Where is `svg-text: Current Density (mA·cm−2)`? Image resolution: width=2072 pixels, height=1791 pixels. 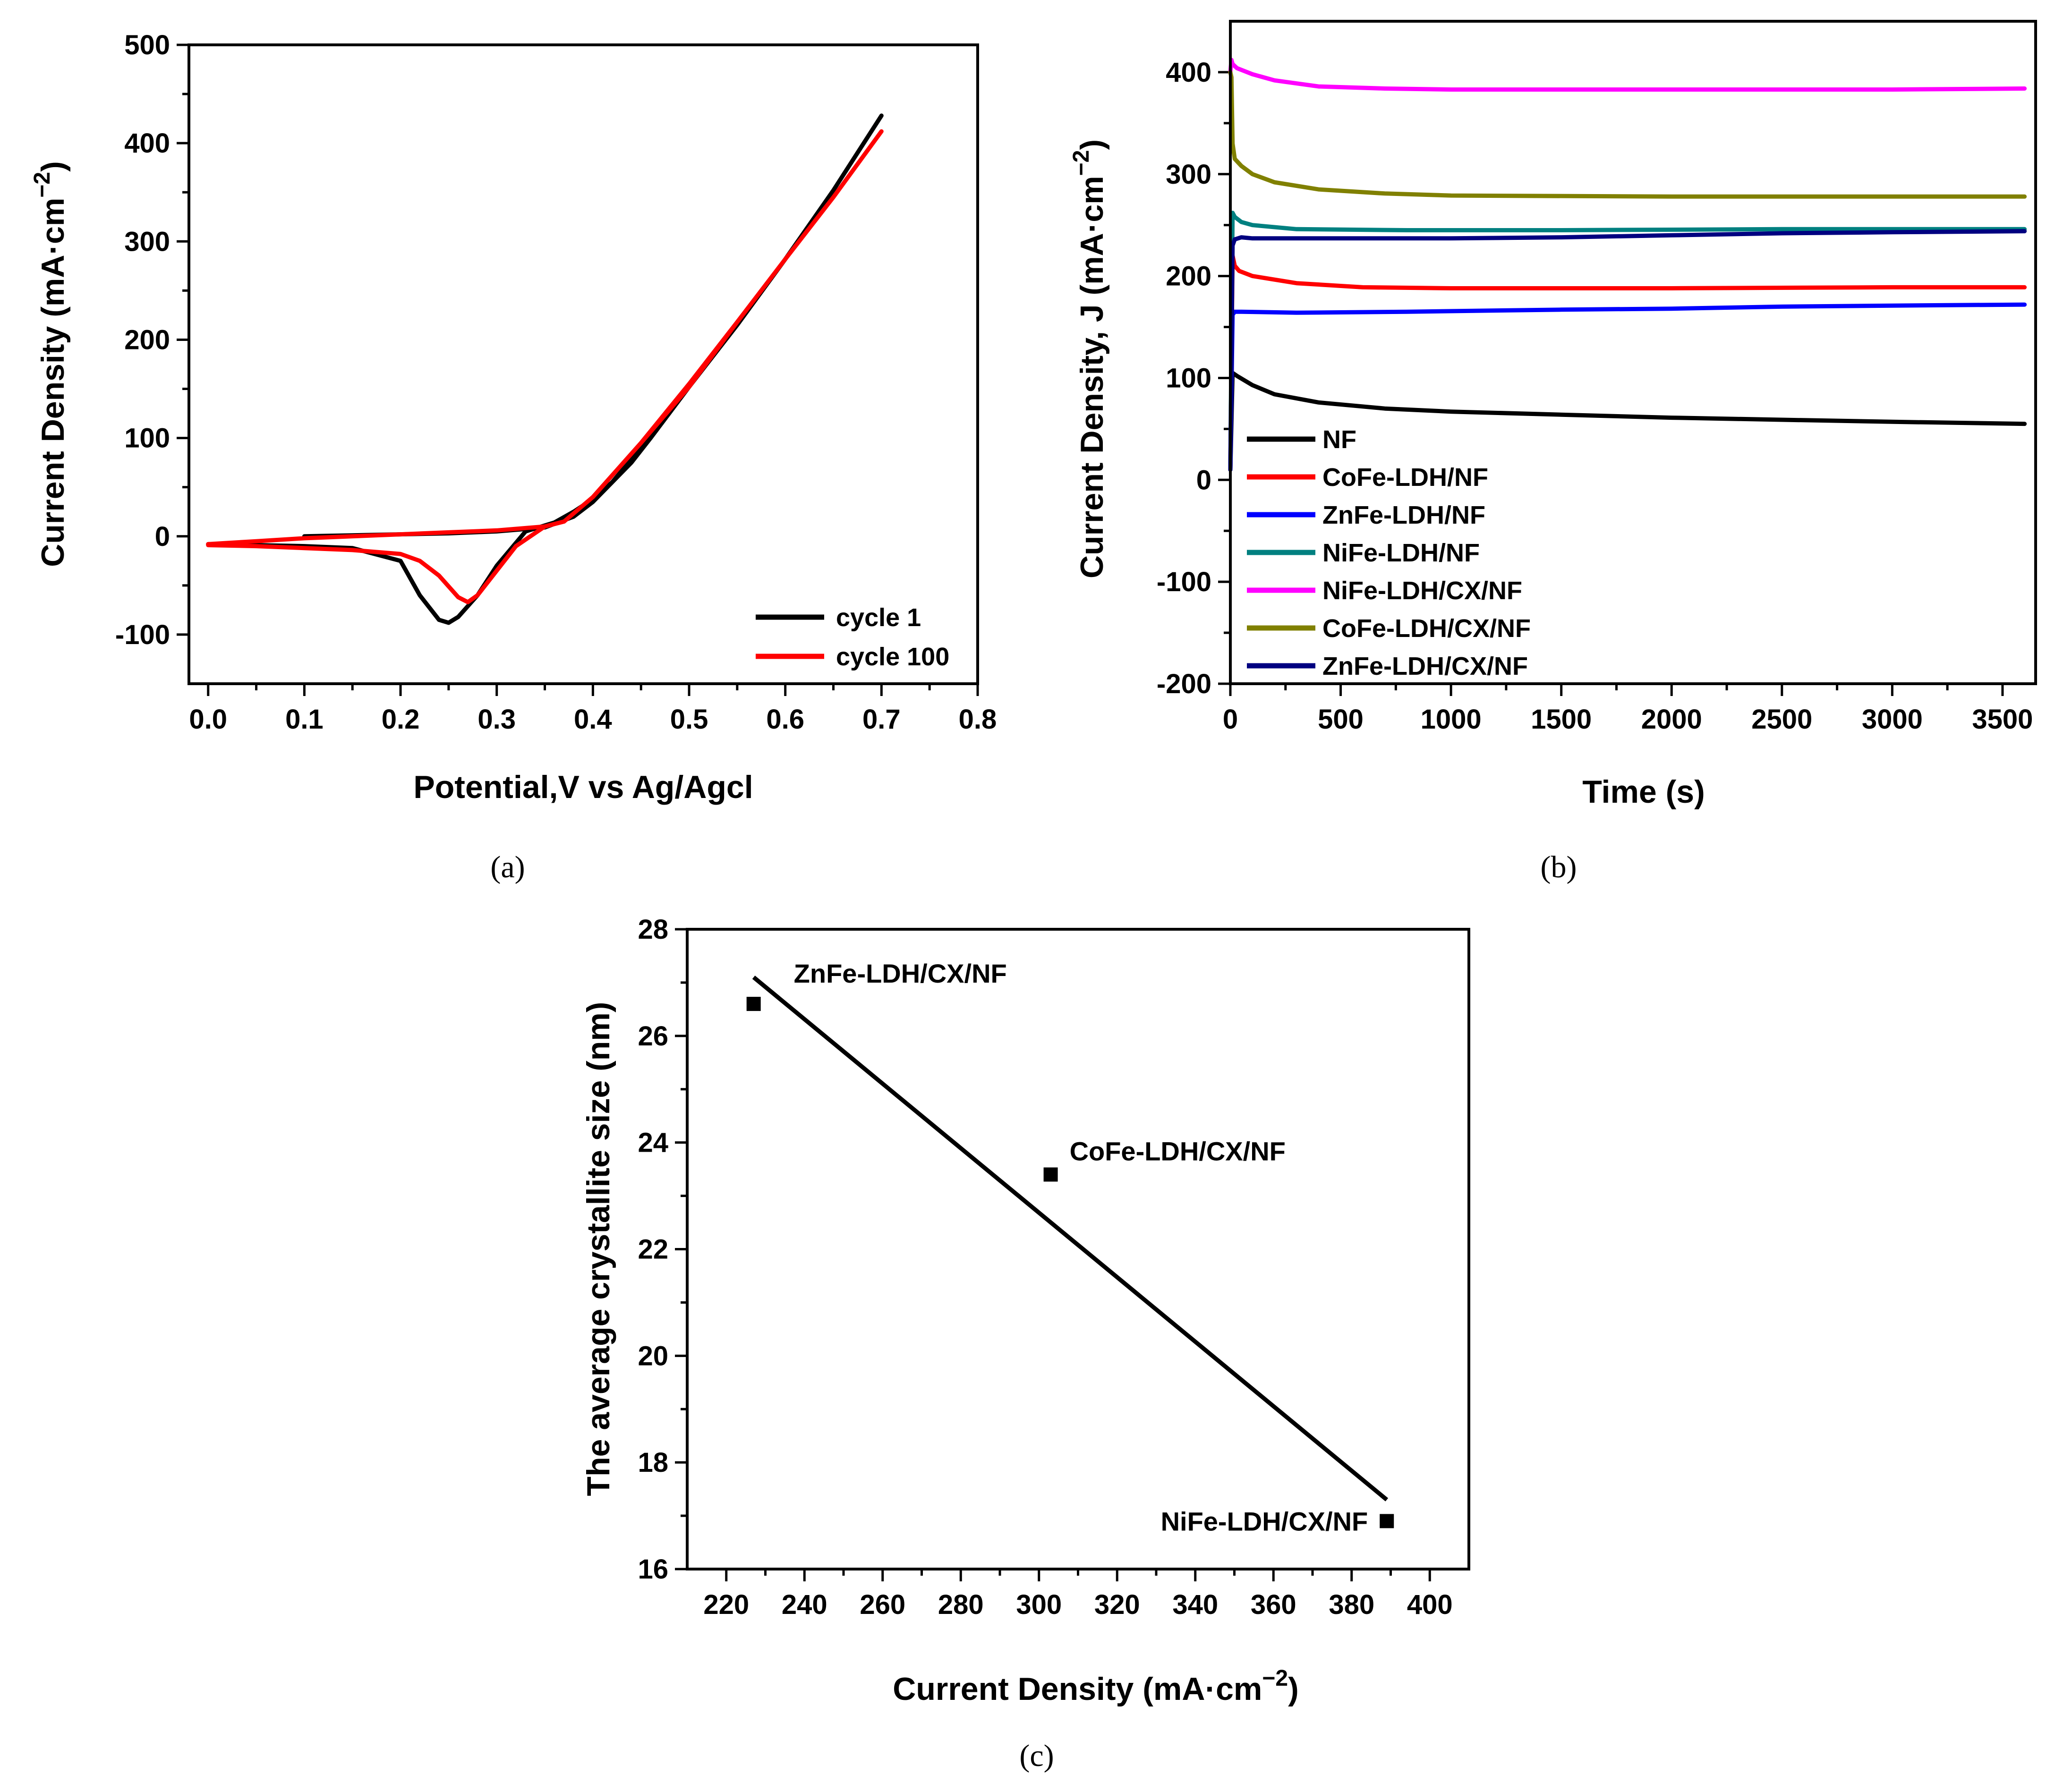 svg-text: Current Density (mA·cm−2) is located at coordinates (50, 364).